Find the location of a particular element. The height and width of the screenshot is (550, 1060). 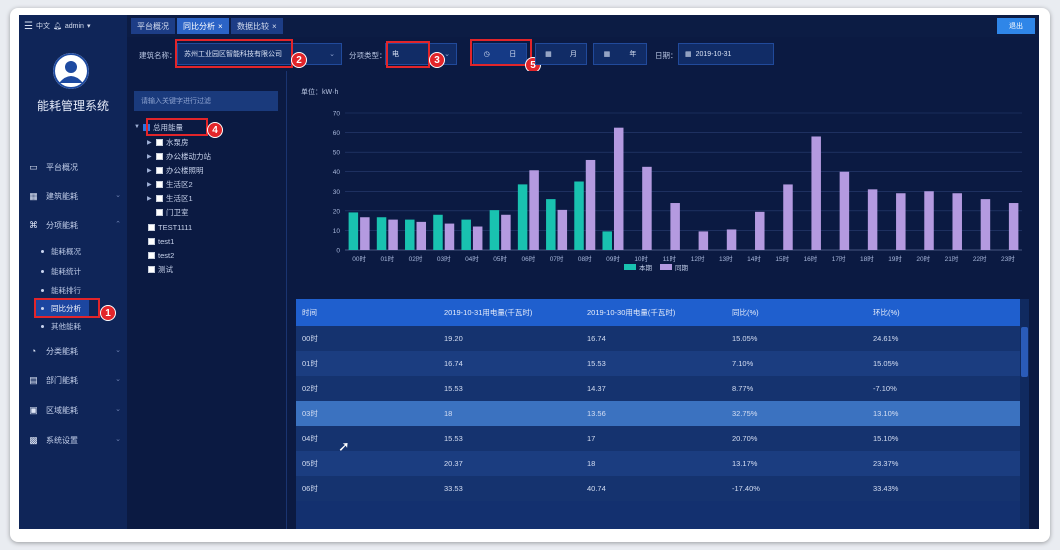

tree-node: ▶ 生活区1 is located at coordinates (170, 198).